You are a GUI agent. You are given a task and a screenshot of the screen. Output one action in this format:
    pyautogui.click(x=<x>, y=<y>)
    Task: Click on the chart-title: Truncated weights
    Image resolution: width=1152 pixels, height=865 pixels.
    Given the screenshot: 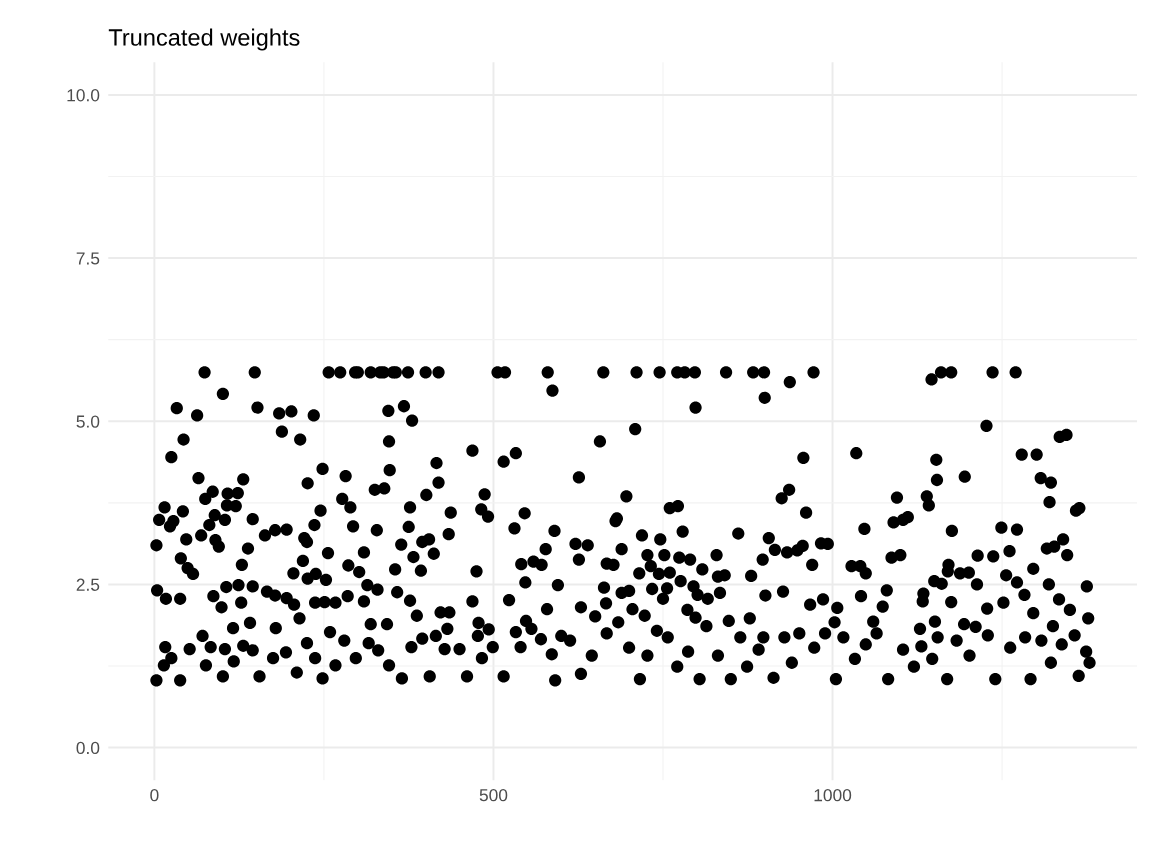 What is the action you would take?
    pyautogui.click(x=204, y=39)
    